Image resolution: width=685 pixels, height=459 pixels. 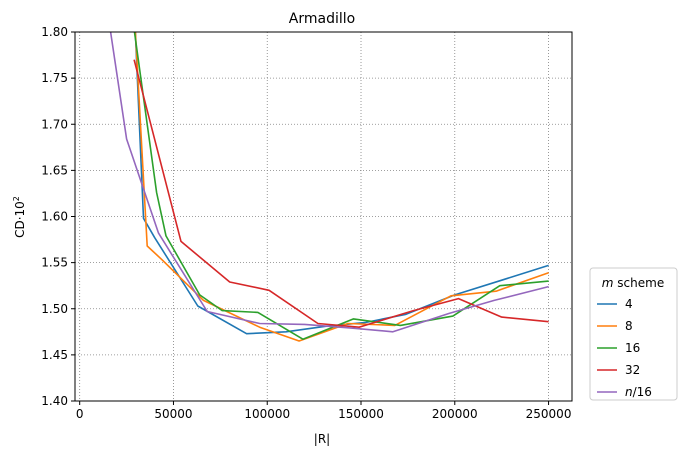 What do you see at coordinates (54, 263) in the screenshot?
I see `y-tick-label: 1.55` at bounding box center [54, 263].